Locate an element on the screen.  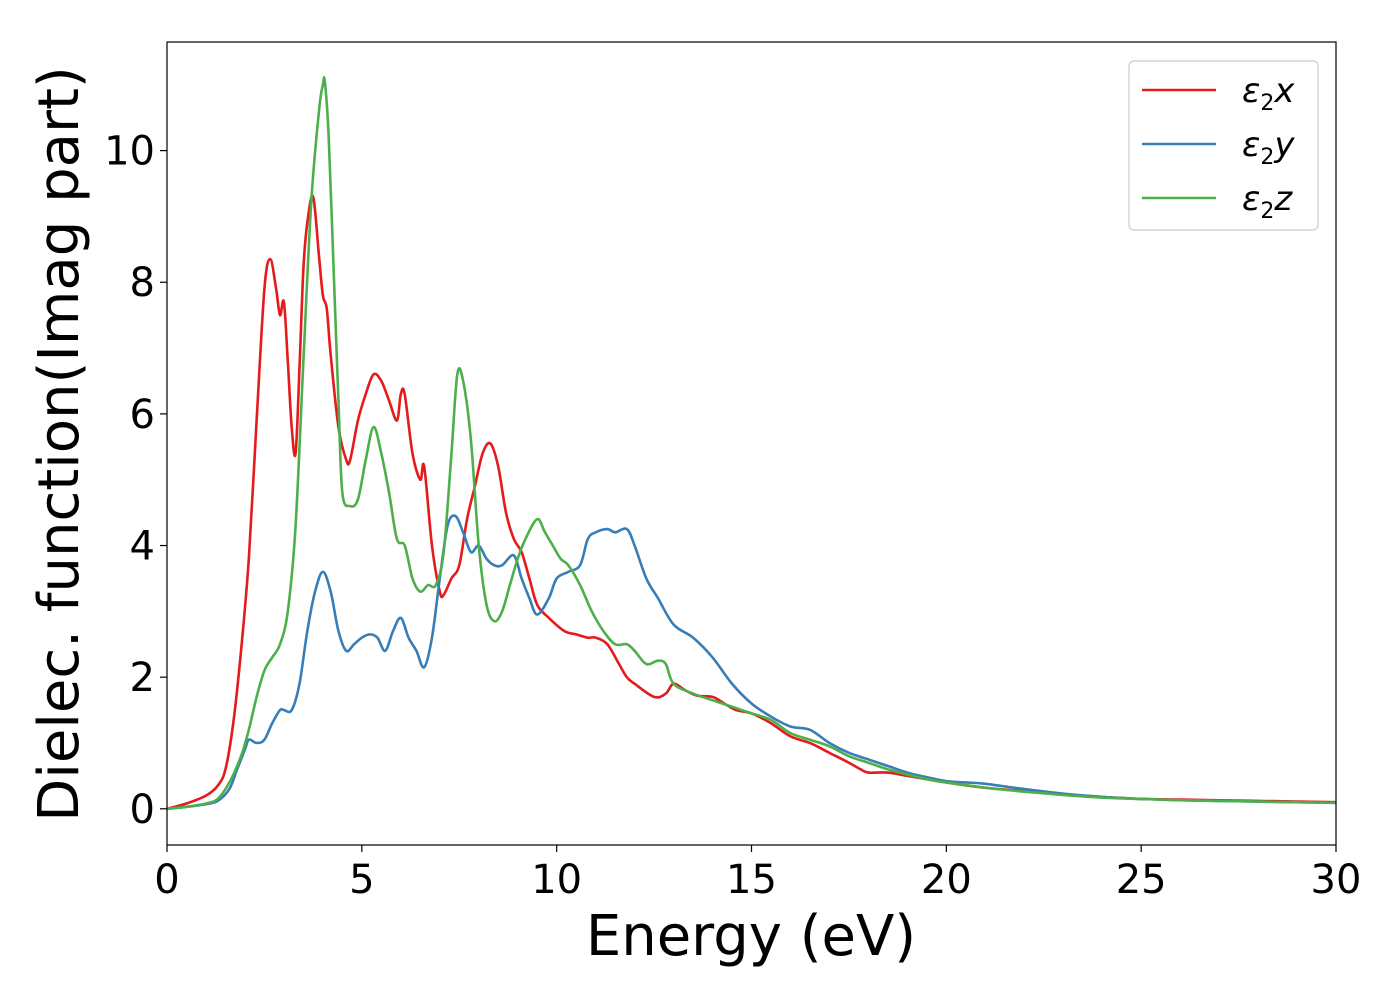
y-tick-label: 2 is located at coordinates (142, 678).